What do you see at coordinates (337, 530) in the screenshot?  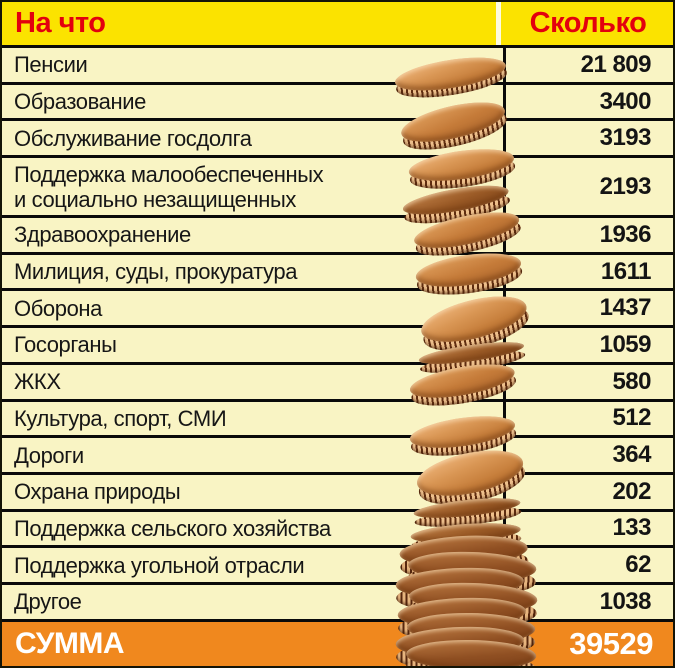 I see `table-row: Поддержка сельского хозяйства 133` at bounding box center [337, 530].